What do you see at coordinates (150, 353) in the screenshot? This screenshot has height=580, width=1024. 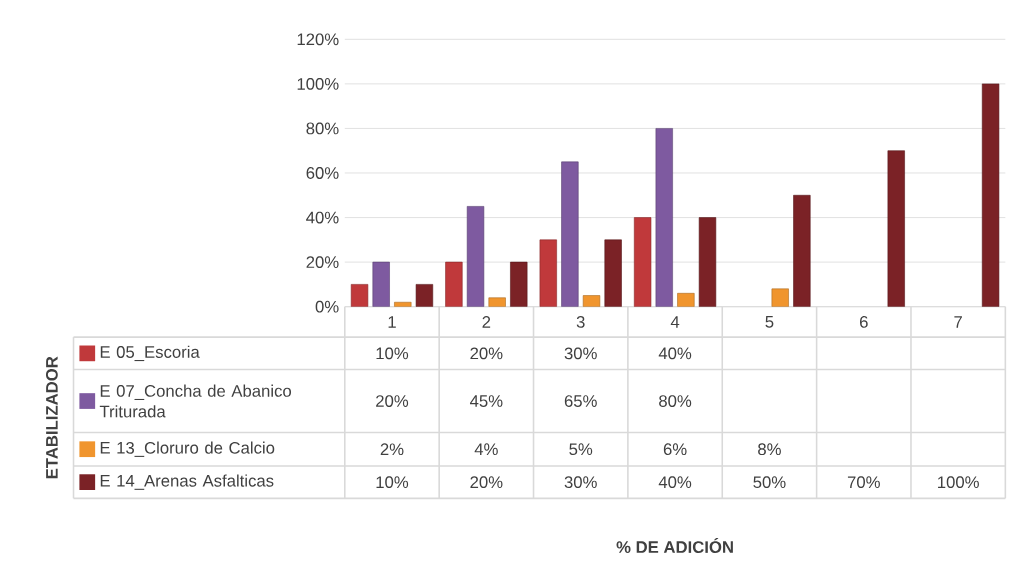 I see `legend-label: E 05_Escoria` at bounding box center [150, 353].